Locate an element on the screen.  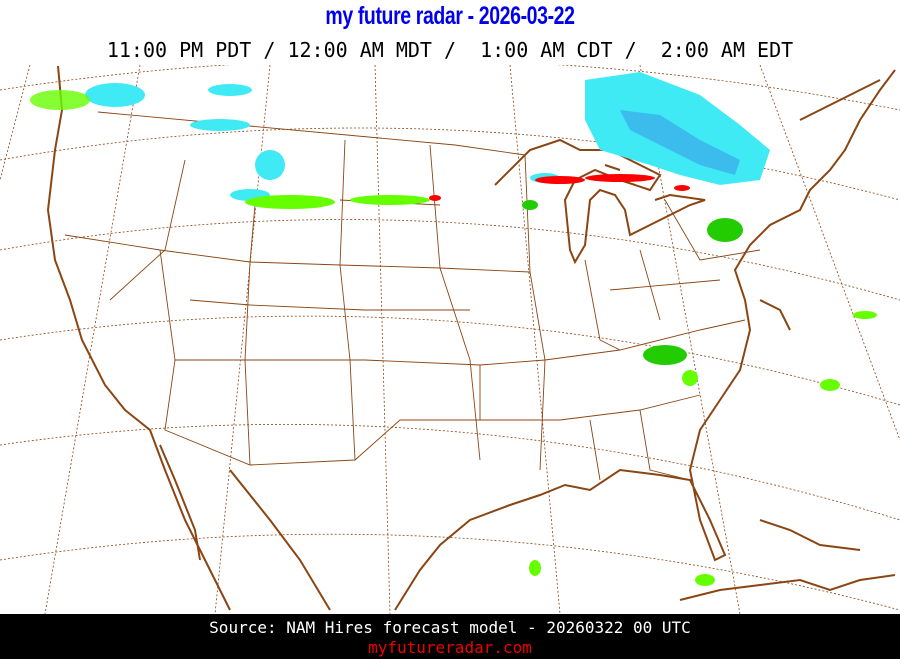
heavy-snow-area is located at coordinates (680, 142).